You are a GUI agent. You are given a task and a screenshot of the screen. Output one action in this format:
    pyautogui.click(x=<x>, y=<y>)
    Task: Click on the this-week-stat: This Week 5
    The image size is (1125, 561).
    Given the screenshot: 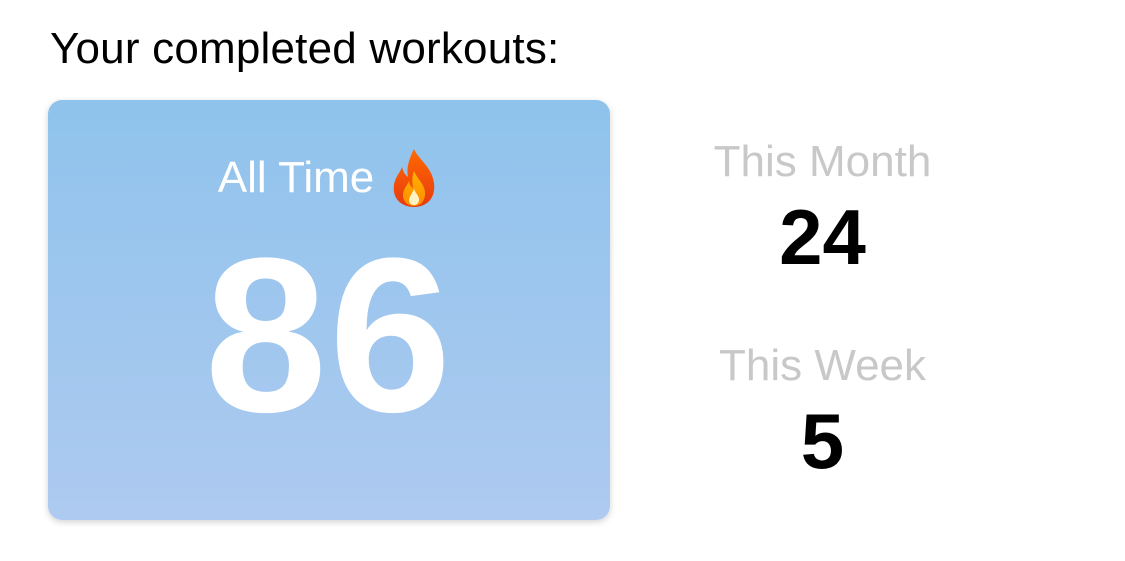 What is the action you would take?
    pyautogui.click(x=822, y=412)
    